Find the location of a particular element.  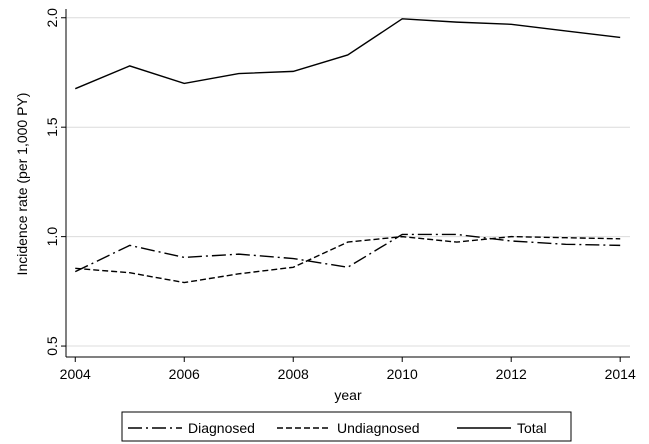

x-tick-label: 2012 is located at coordinates (511, 374).